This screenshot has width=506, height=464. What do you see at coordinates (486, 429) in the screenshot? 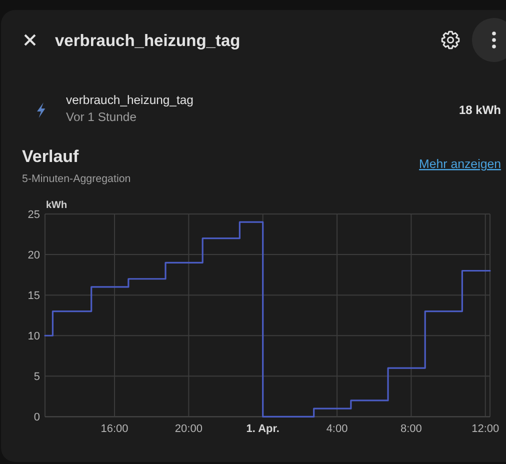
I see `x-tick-label: 12:00` at bounding box center [486, 429].